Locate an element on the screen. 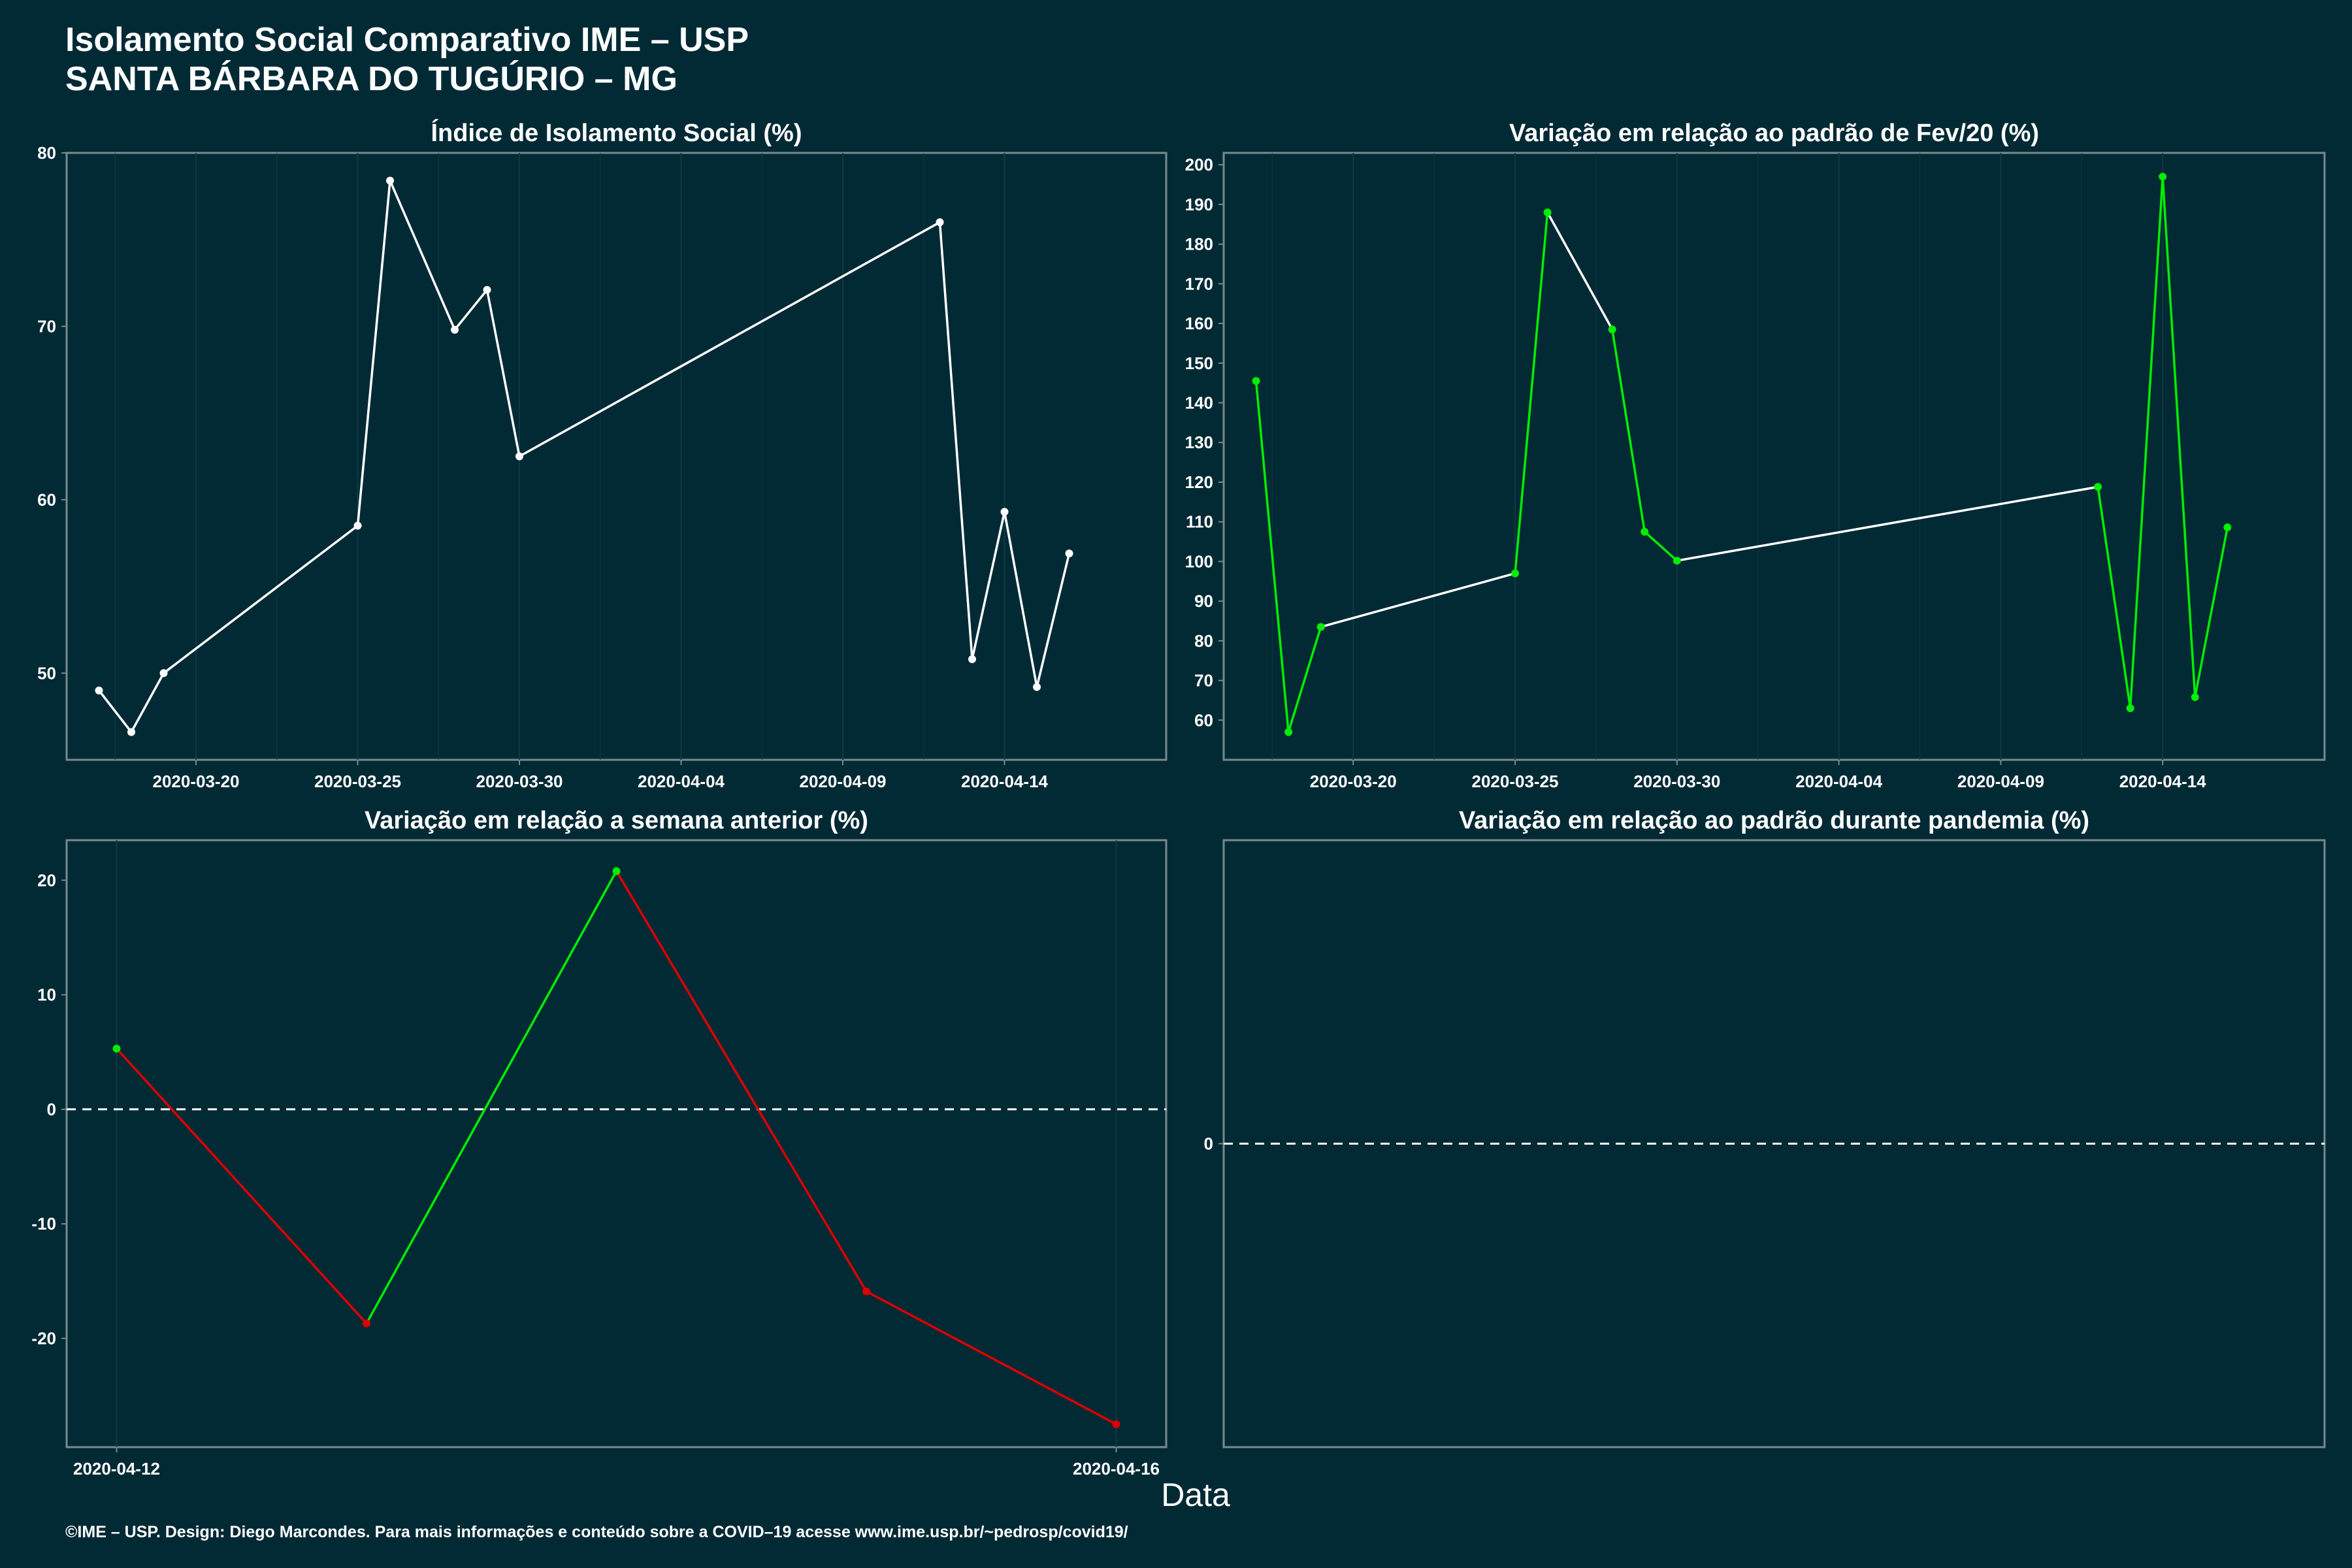 This screenshot has height=1568, width=2352. y-tick-label: 110 is located at coordinates (1199, 522).